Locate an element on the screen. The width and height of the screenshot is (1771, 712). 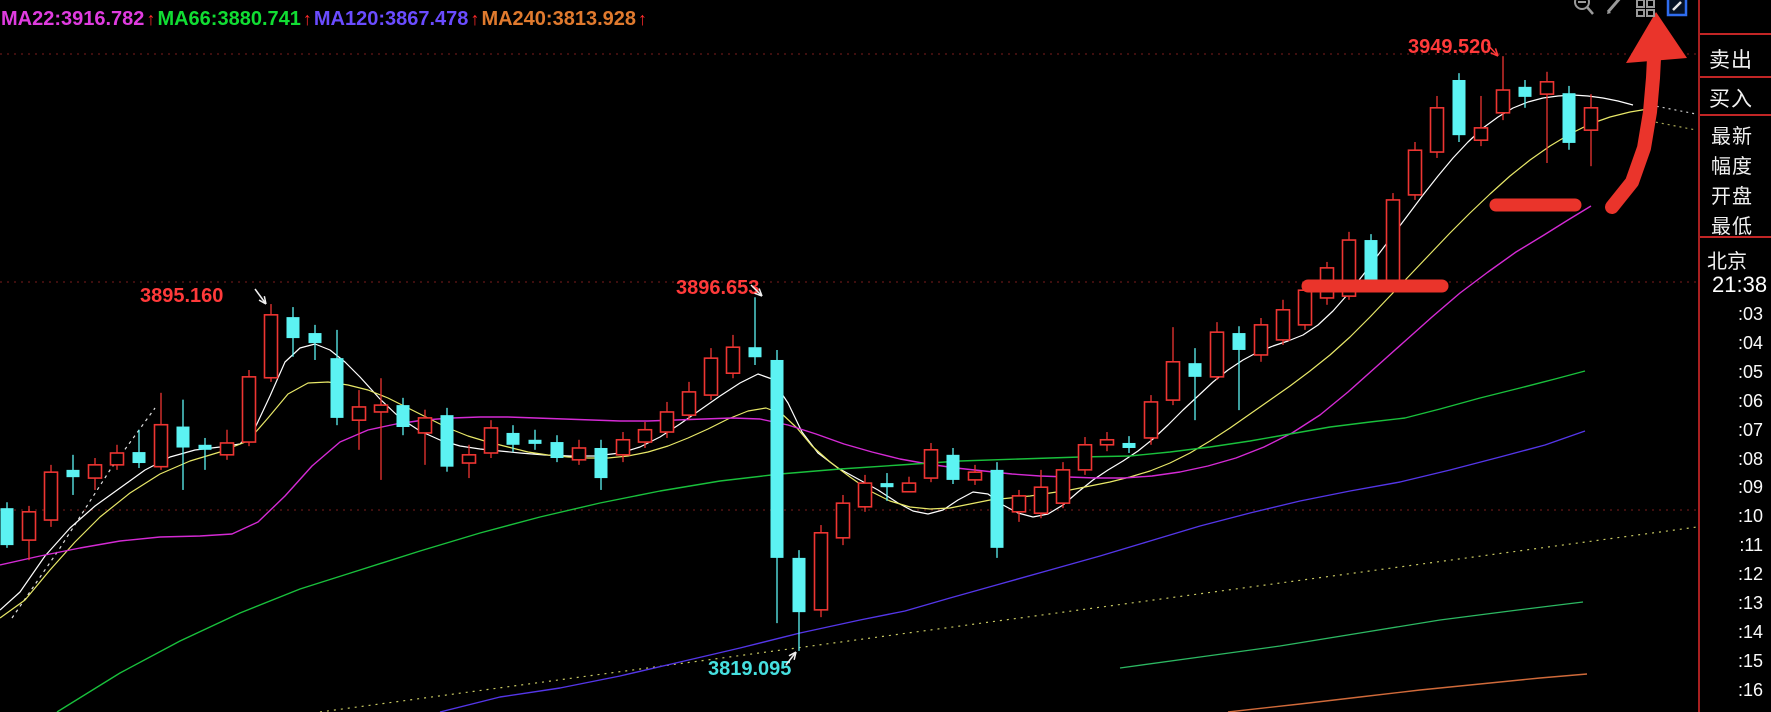
dotted-white-trendline is located at coordinates (83, 513).